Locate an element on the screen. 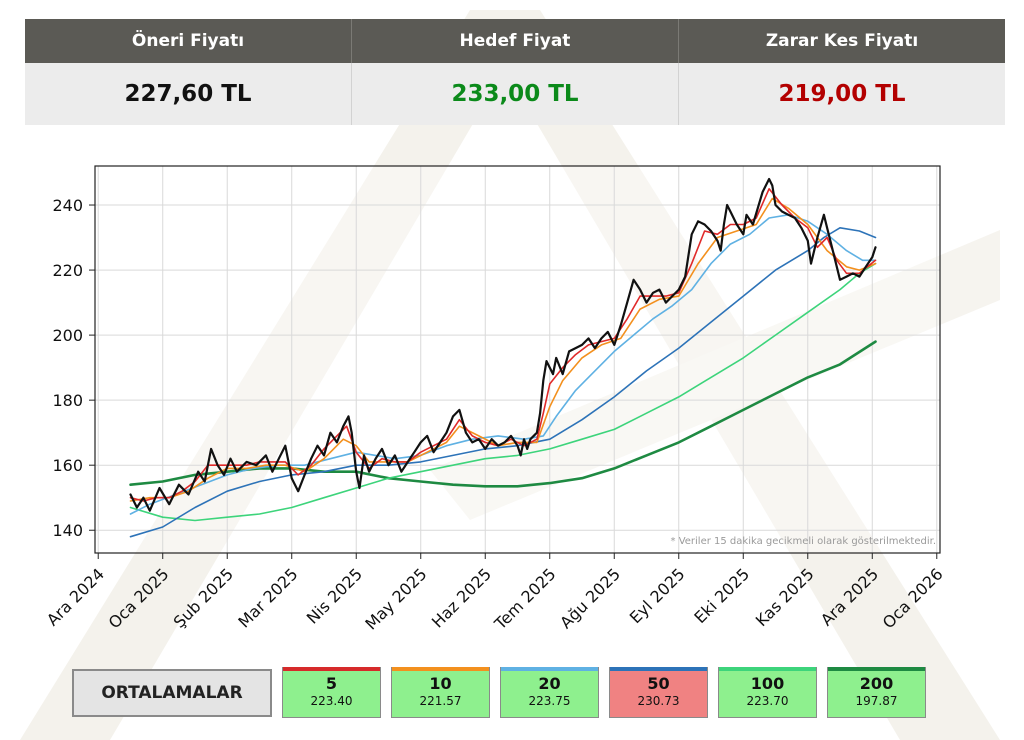  y-tick-label: 160 is located at coordinates (67, 465).